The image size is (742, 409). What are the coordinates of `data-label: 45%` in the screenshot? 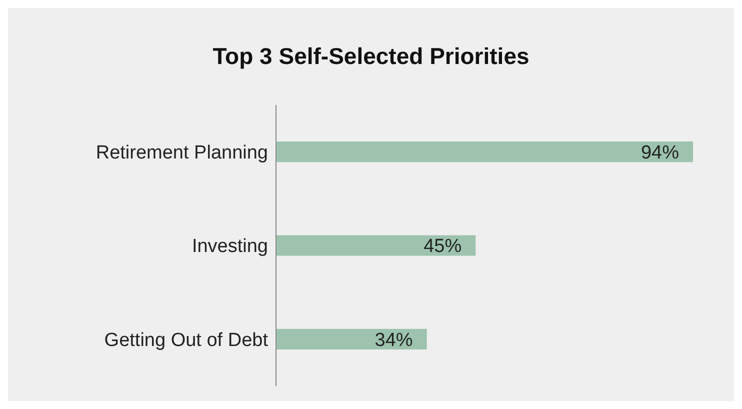 It's located at (443, 247).